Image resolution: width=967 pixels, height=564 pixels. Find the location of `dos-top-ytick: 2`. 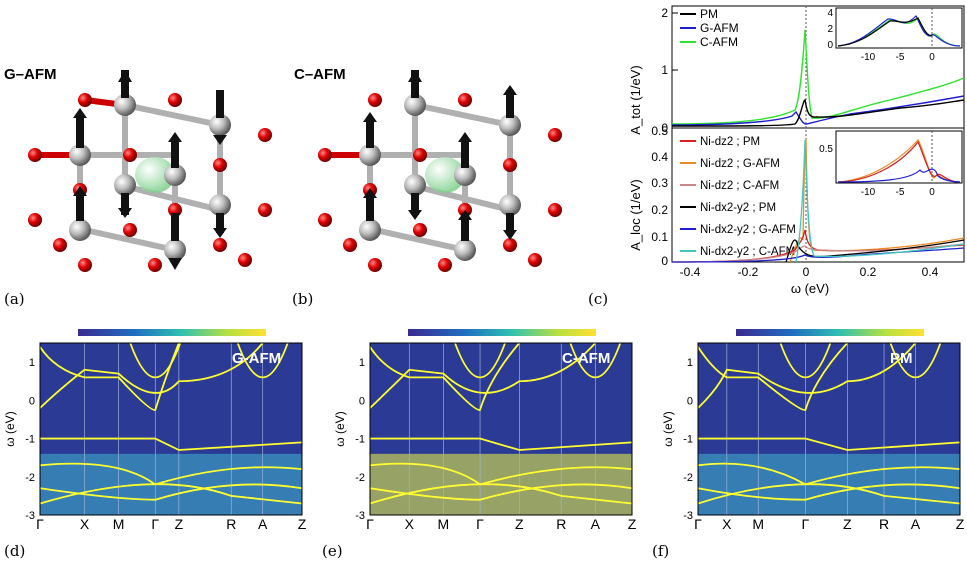

dos-top-ytick: 2 is located at coordinates (664, 13).